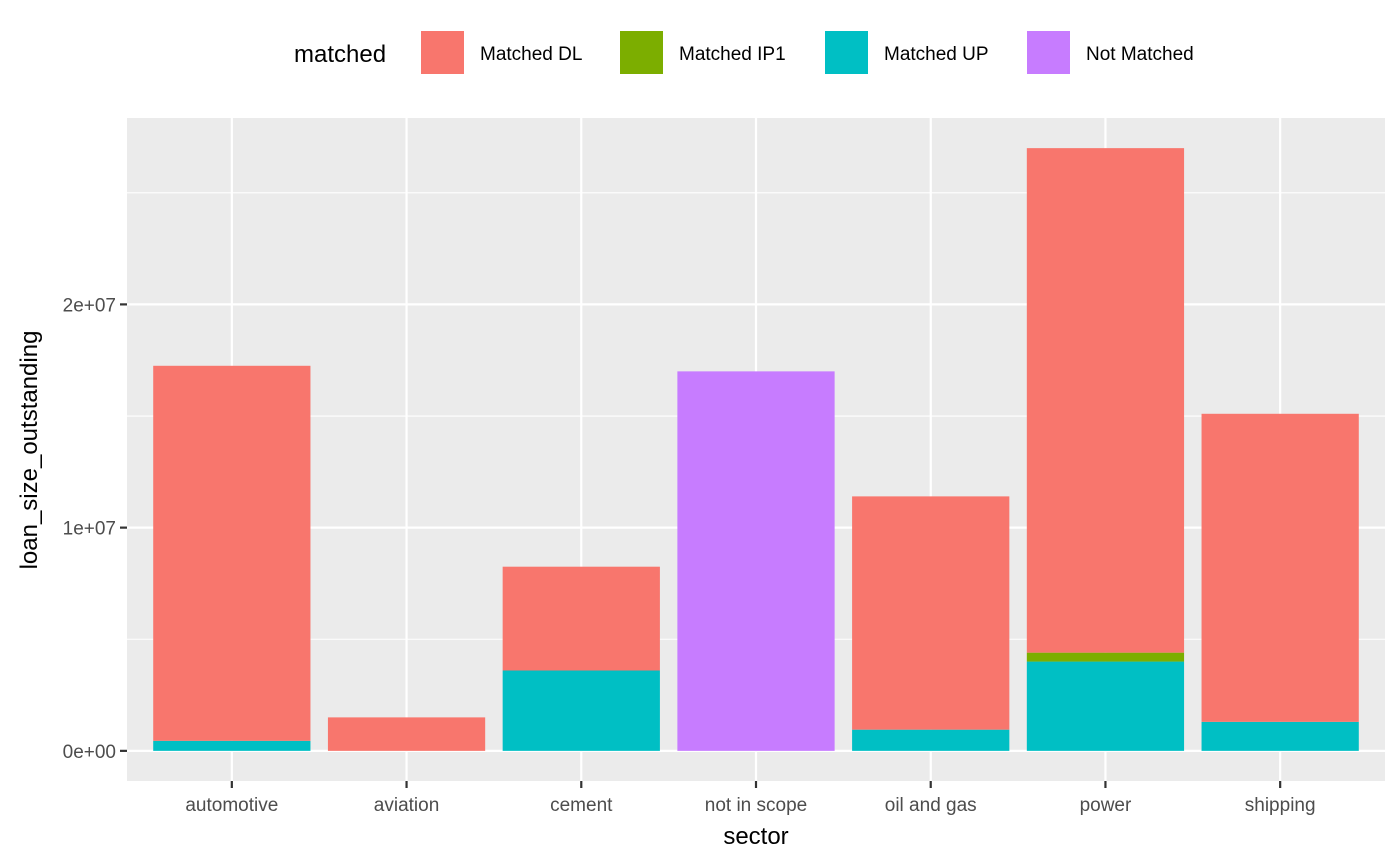  Describe the element at coordinates (581, 805) in the screenshot. I see `x-tick-label: cement` at that location.